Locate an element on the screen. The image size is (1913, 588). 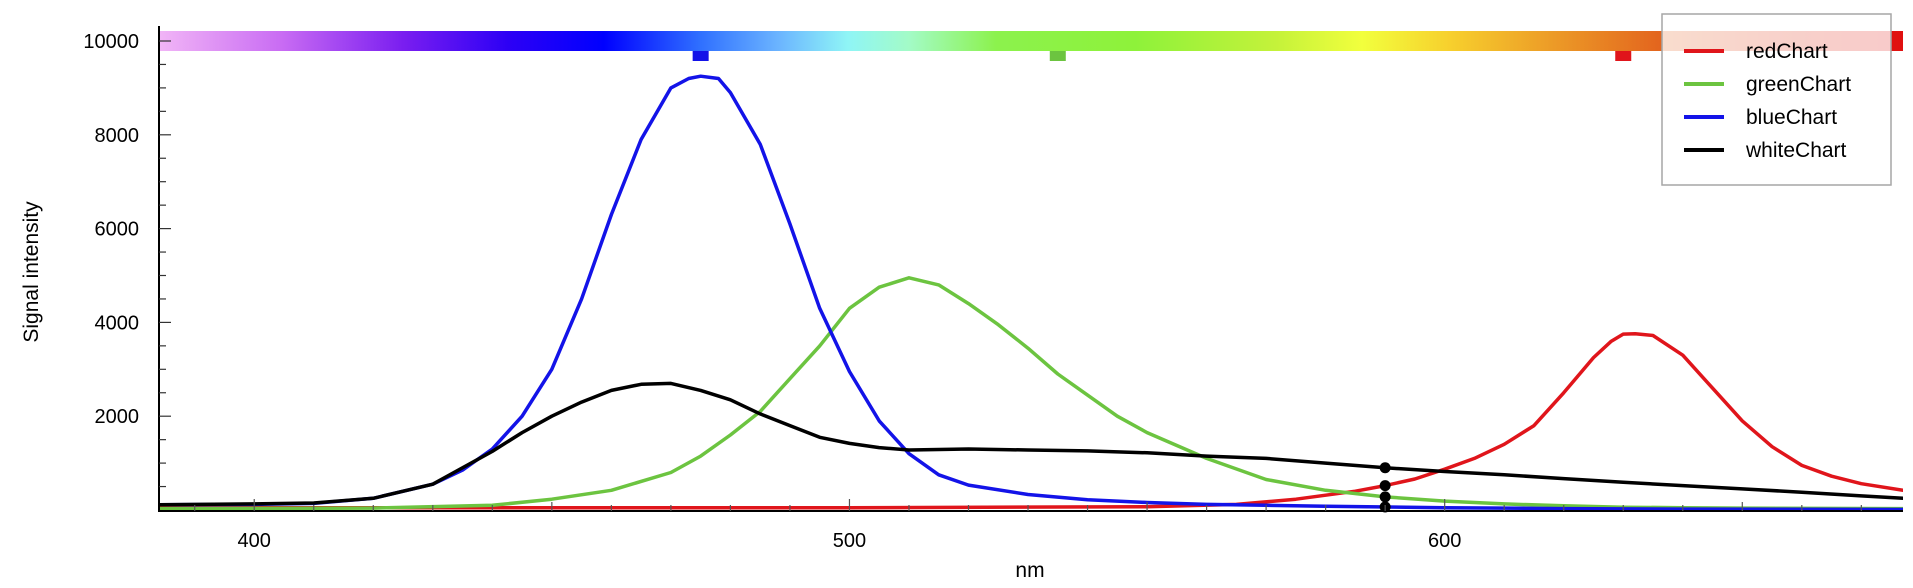
redChart-cursor-point is located at coordinates (1385, 486).